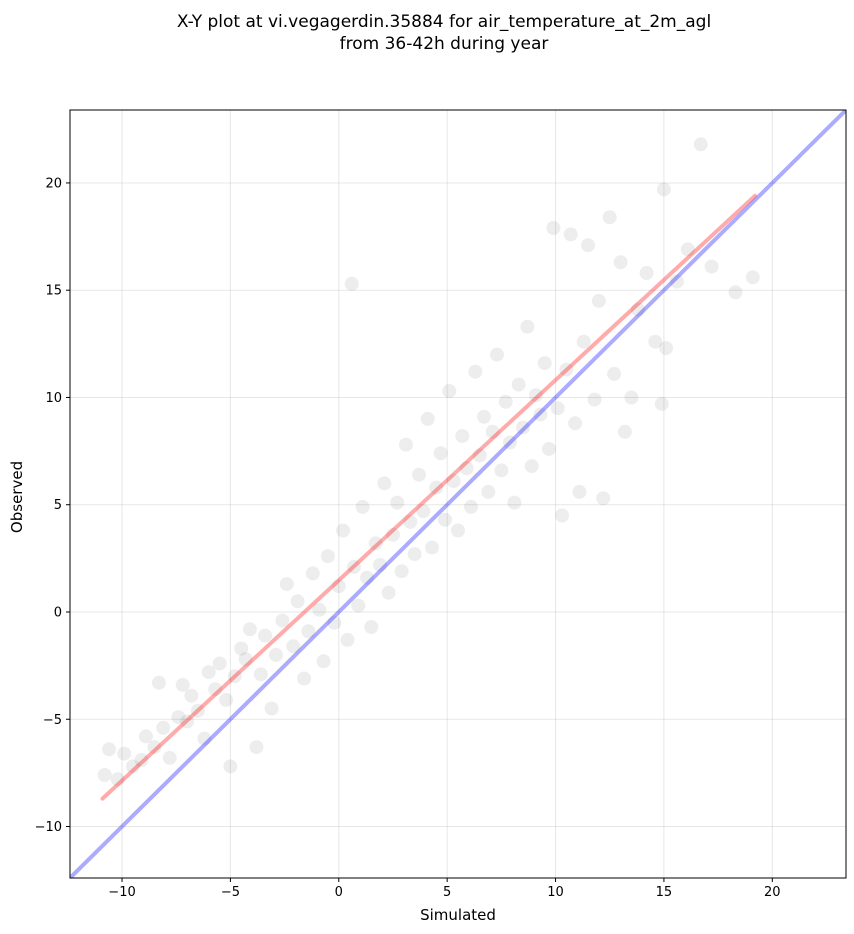 The image size is (854, 934). Describe the element at coordinates (444, 44) in the screenshot. I see `chart-subtitle: from 36-42h during year` at that location.